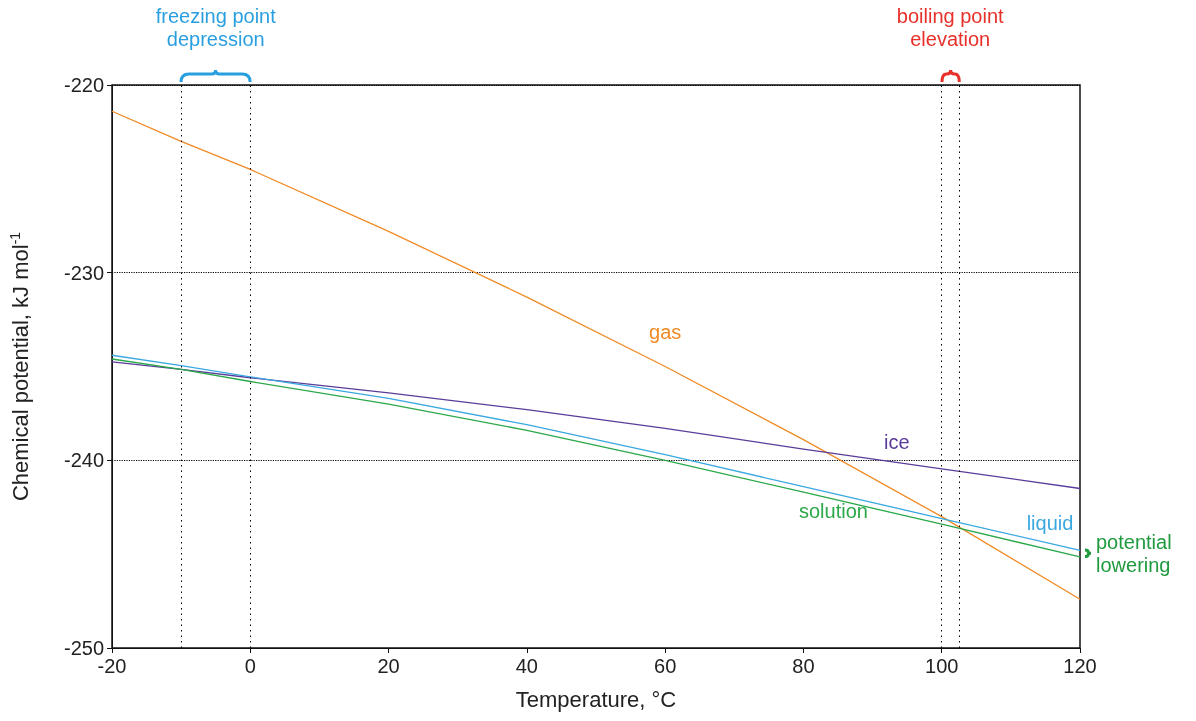 The height and width of the screenshot is (721, 1196). Describe the element at coordinates (596, 425) in the screenshot. I see `line-series` at that location.